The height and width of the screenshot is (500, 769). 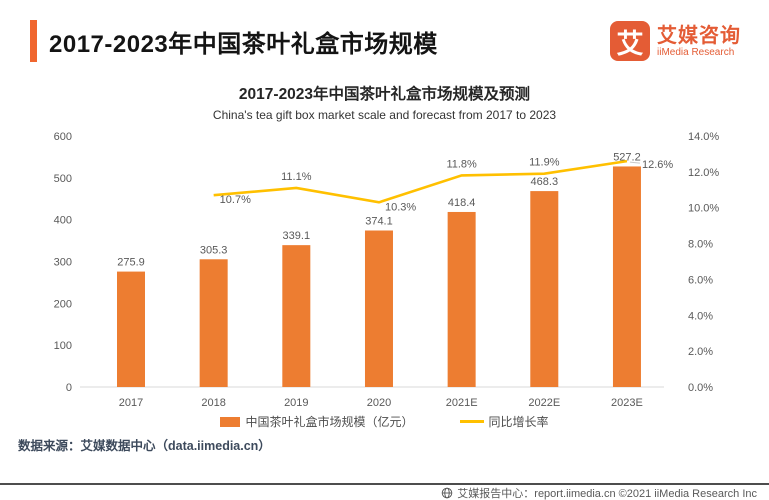 What do you see at coordinates (63, 179) in the screenshot?
I see `svg-text: 500` at bounding box center [63, 179].